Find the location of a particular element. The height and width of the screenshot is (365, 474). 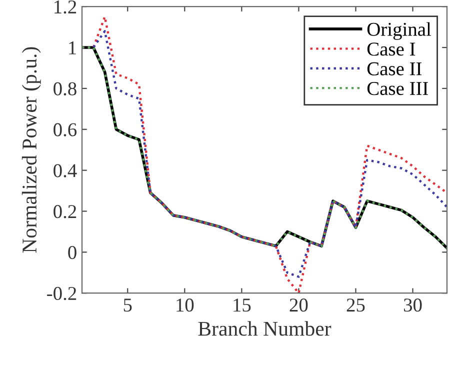

y-tick-label: 0.2 is located at coordinates (65, 211).